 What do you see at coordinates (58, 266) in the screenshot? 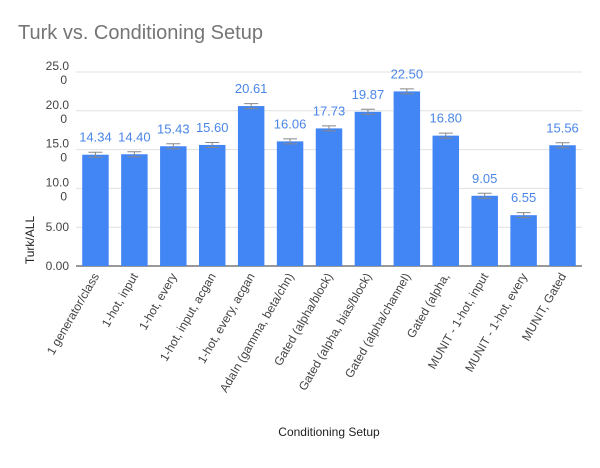
I see `y-tick-label: 0.00` at bounding box center [58, 266].